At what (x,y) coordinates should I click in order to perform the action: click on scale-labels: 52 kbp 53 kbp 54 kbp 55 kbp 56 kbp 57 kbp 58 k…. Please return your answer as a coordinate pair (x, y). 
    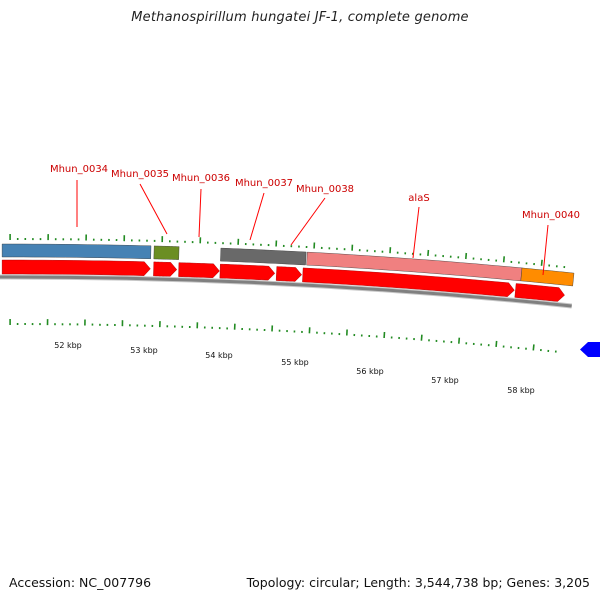
    Looking at the image, I should click on (294, 368).